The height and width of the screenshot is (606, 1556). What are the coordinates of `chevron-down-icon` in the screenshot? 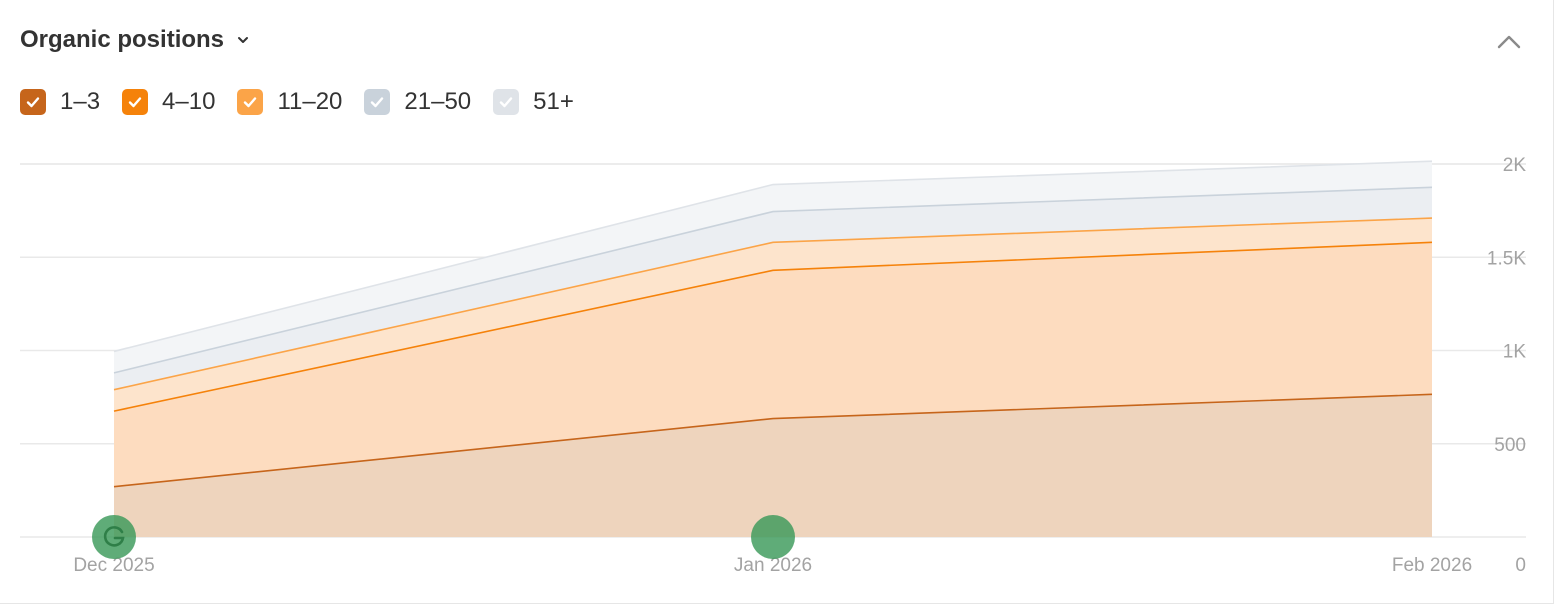 It's located at (243, 40).